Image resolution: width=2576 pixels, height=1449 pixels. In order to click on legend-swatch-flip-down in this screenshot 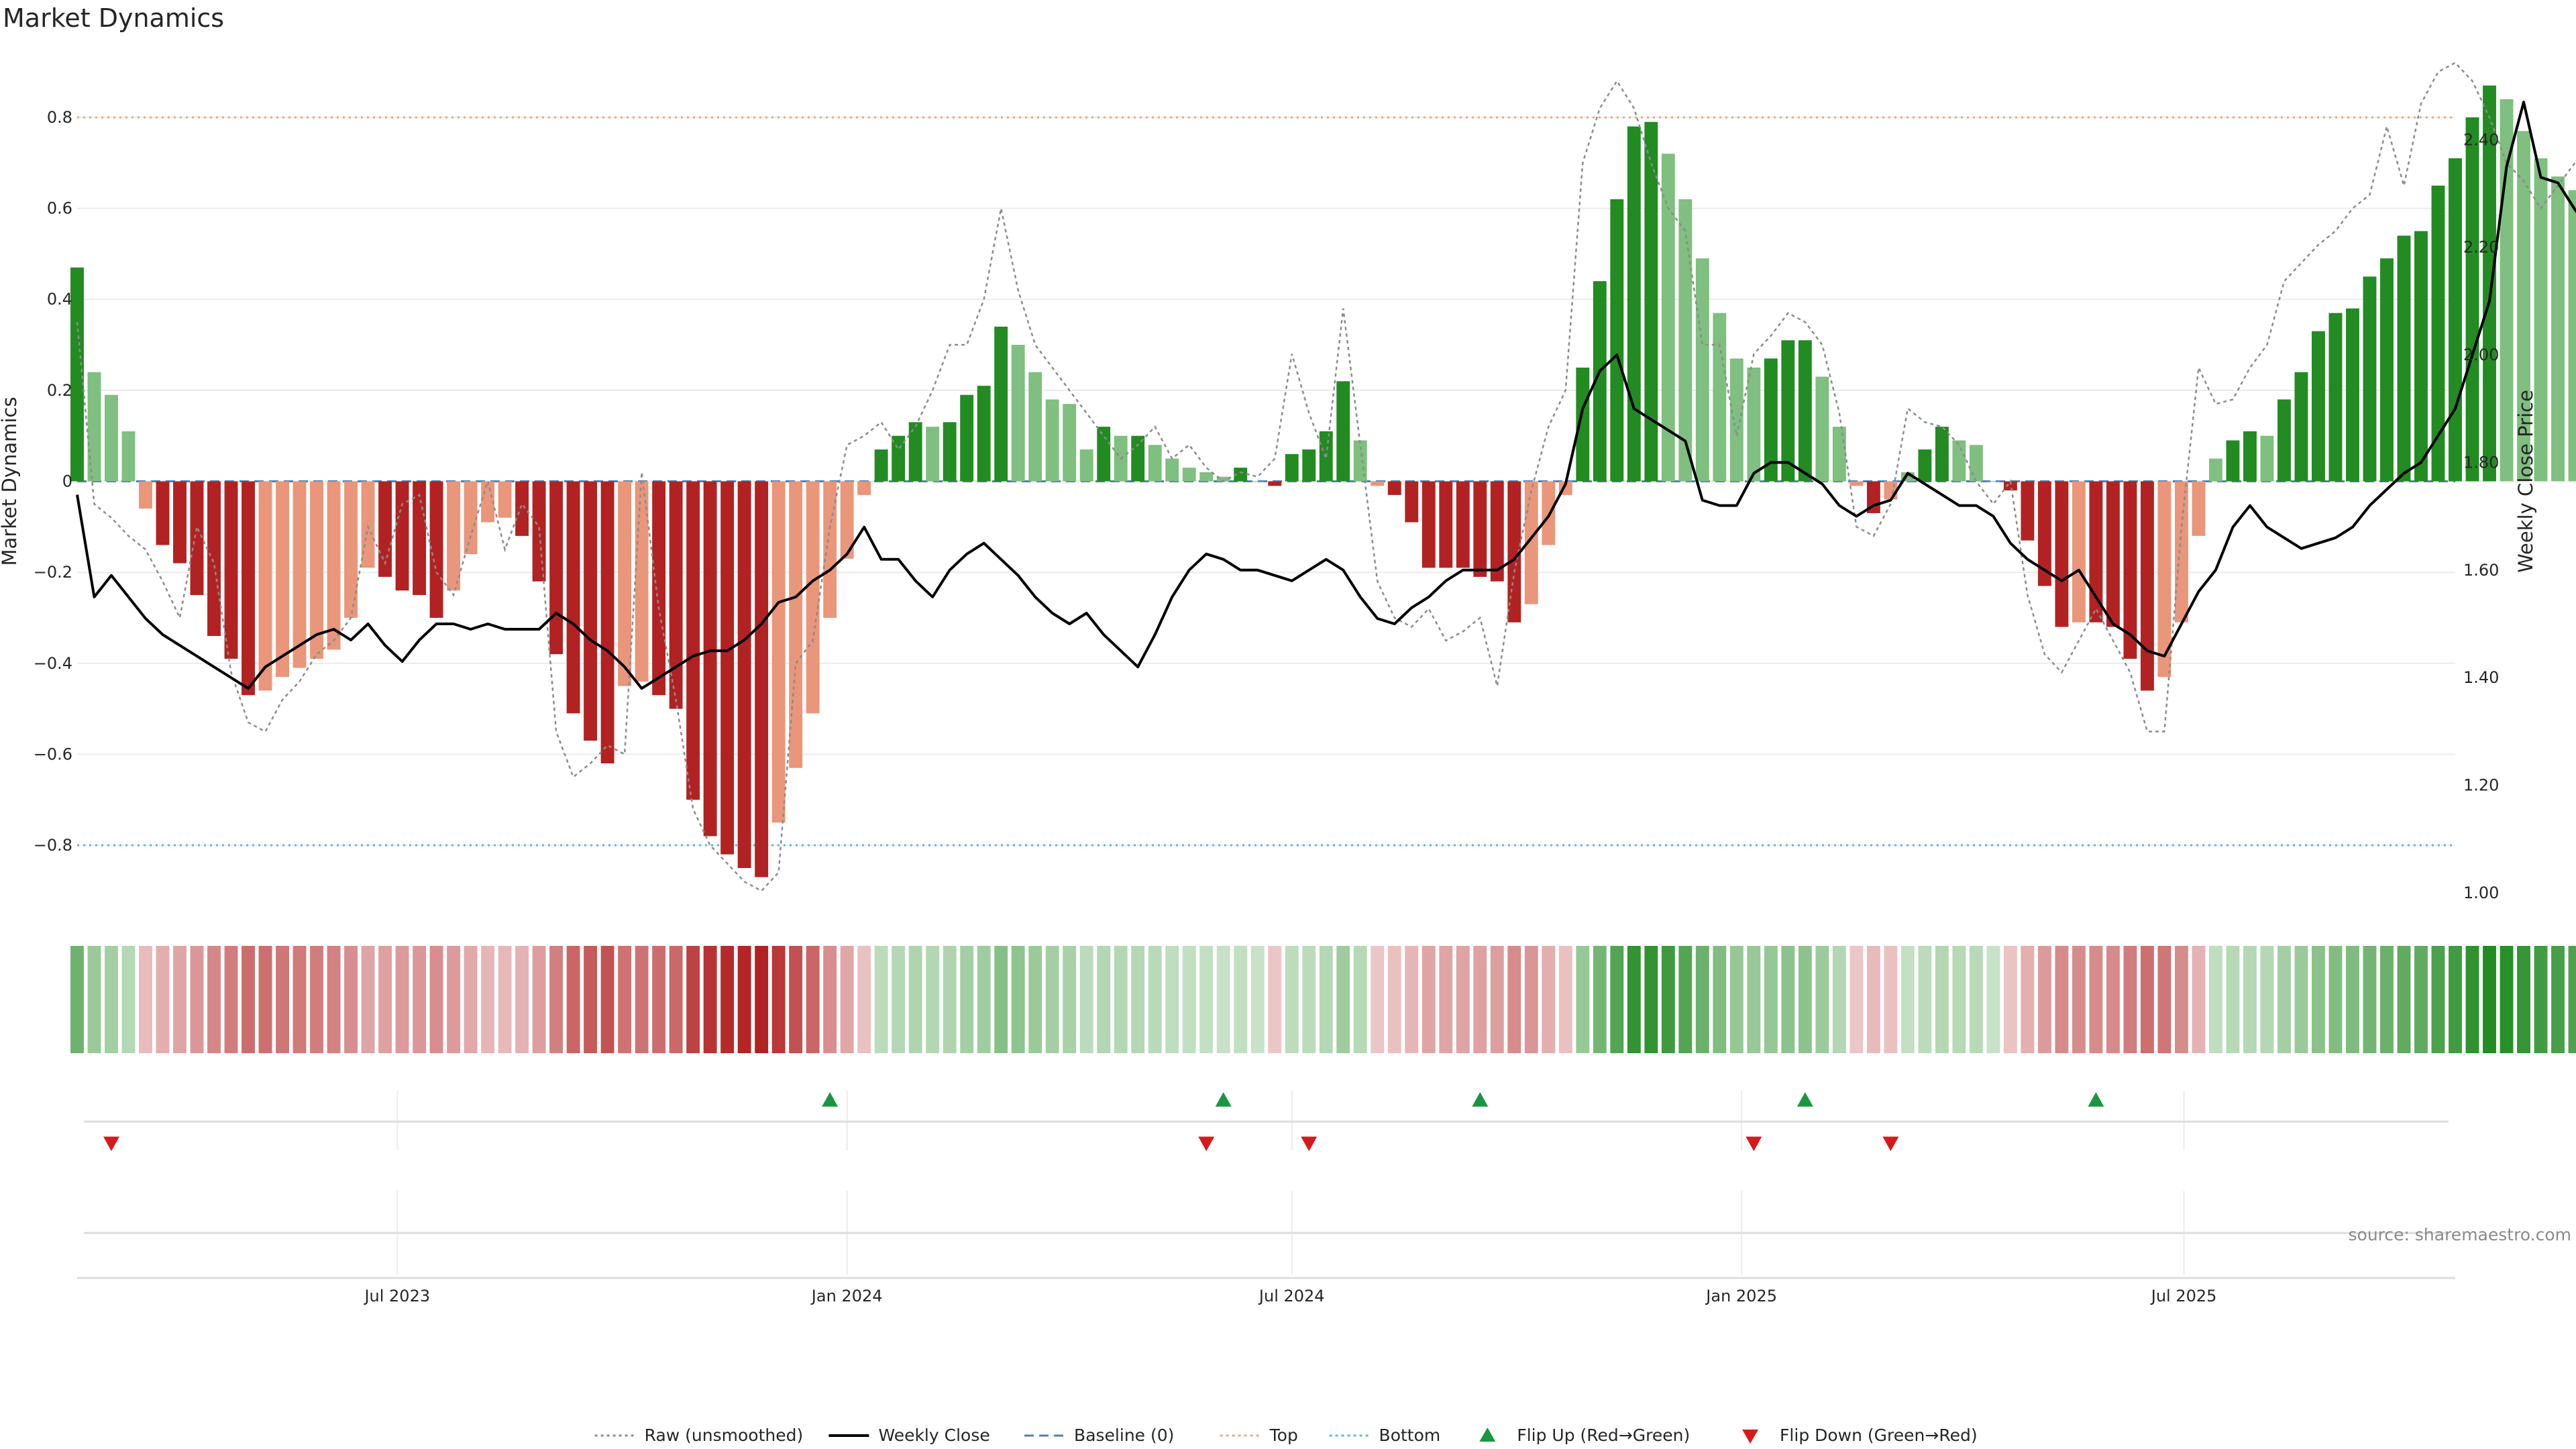, I will do `click(1750, 1437)`.